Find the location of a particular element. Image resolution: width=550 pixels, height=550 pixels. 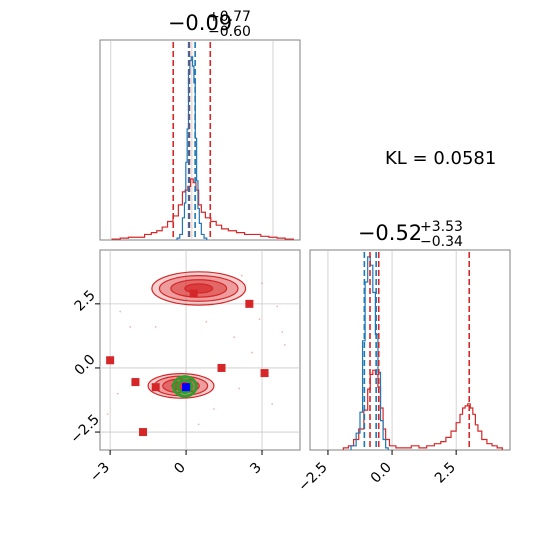

top-marginal-layer is located at coordinates (202, 140).